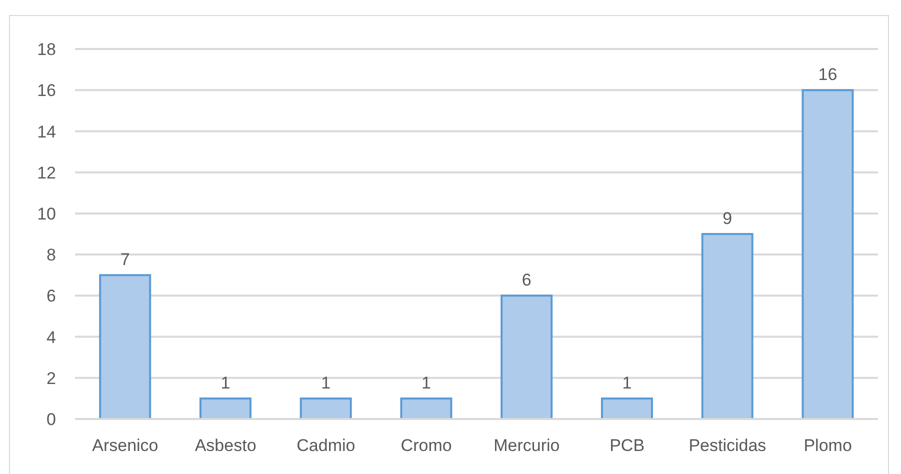 The image size is (901, 474). I want to click on x-tick-label: PCB, so click(627, 446).